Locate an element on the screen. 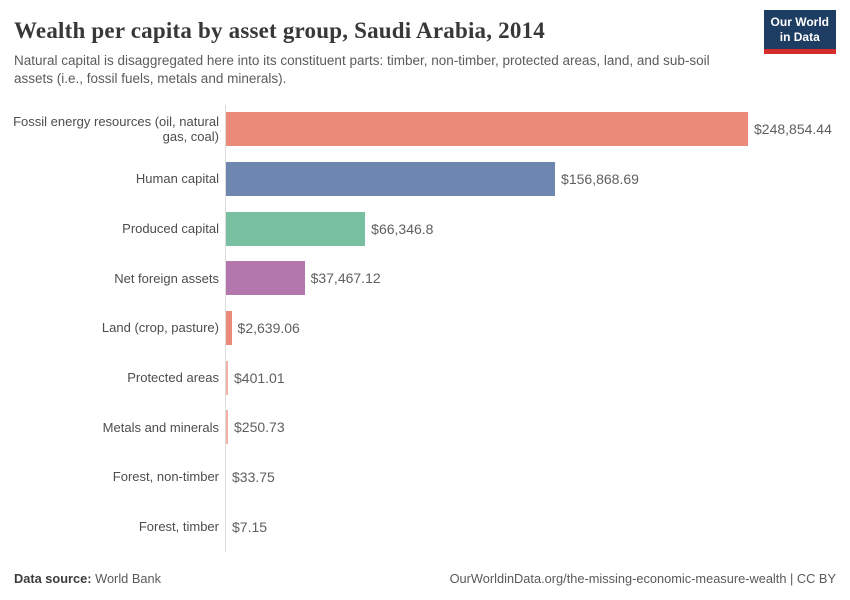 The image size is (850, 600). bar-row: Metals and minerals $250.73 is located at coordinates (425, 428).